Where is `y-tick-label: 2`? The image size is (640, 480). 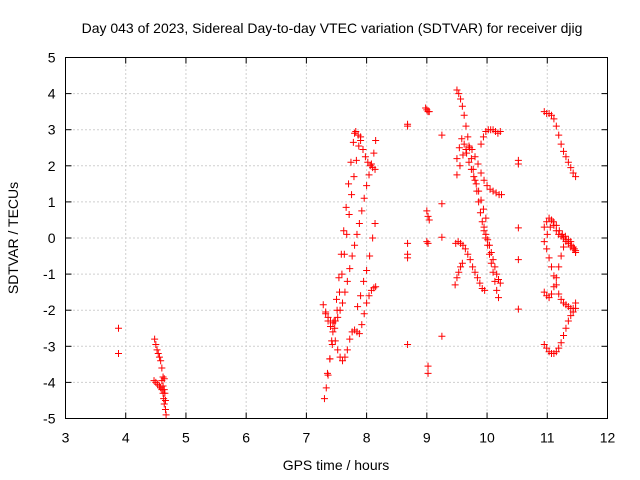 y-tick-label: 2 is located at coordinates (52, 166).